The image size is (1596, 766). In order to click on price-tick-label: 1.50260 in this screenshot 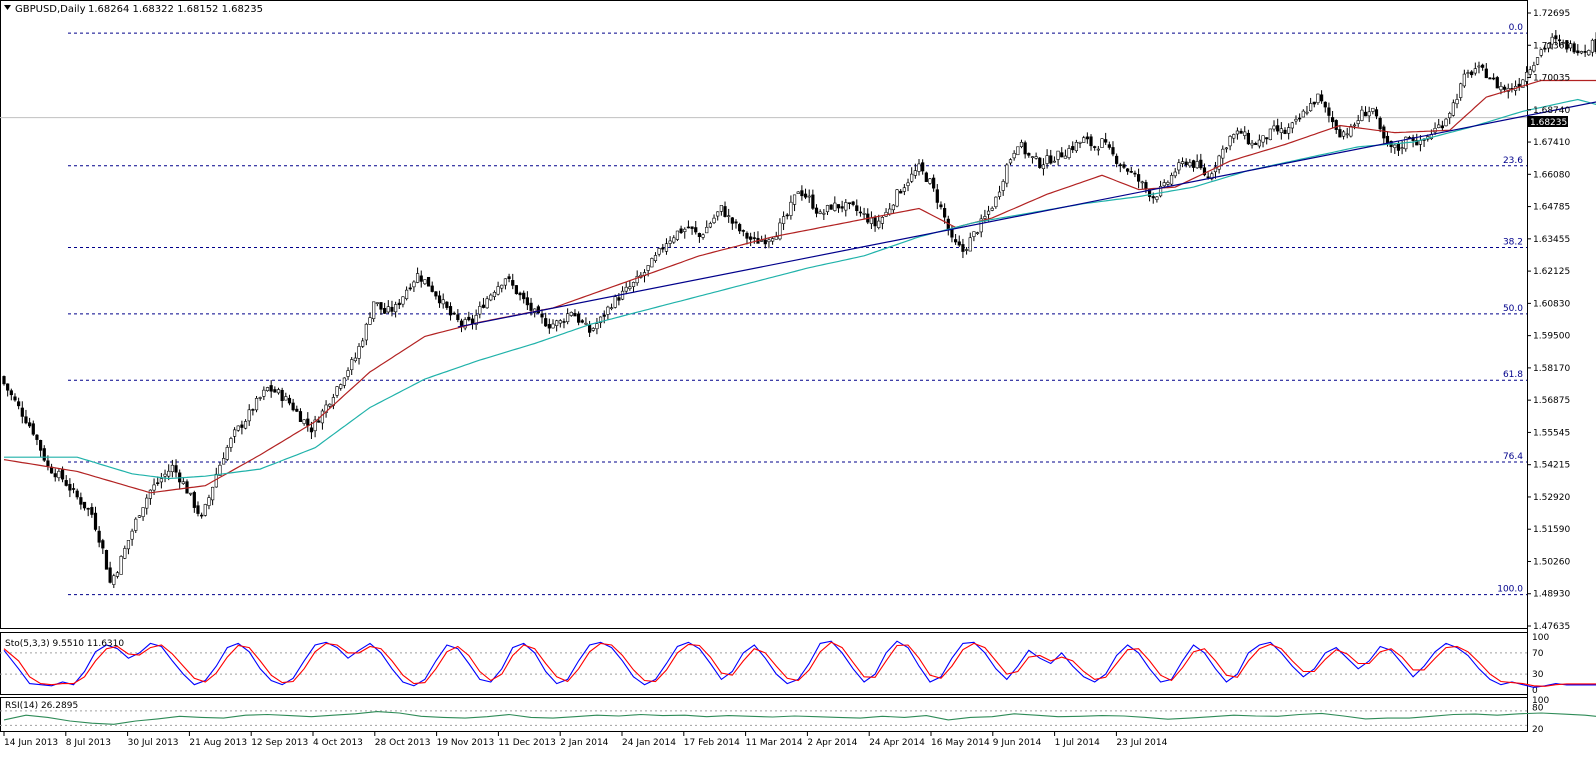, I will do `click(1551, 562)`.